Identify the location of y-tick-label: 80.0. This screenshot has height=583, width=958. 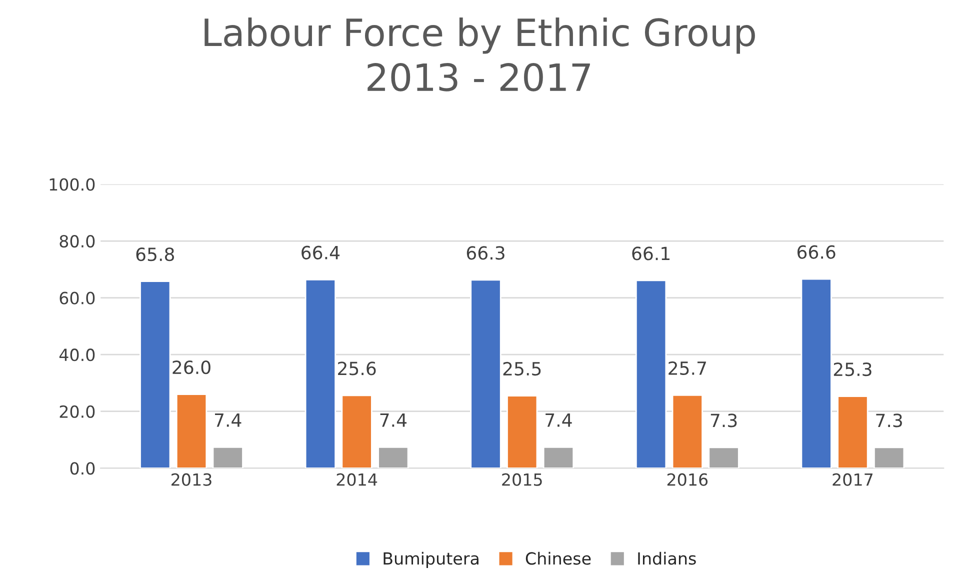
(77, 241).